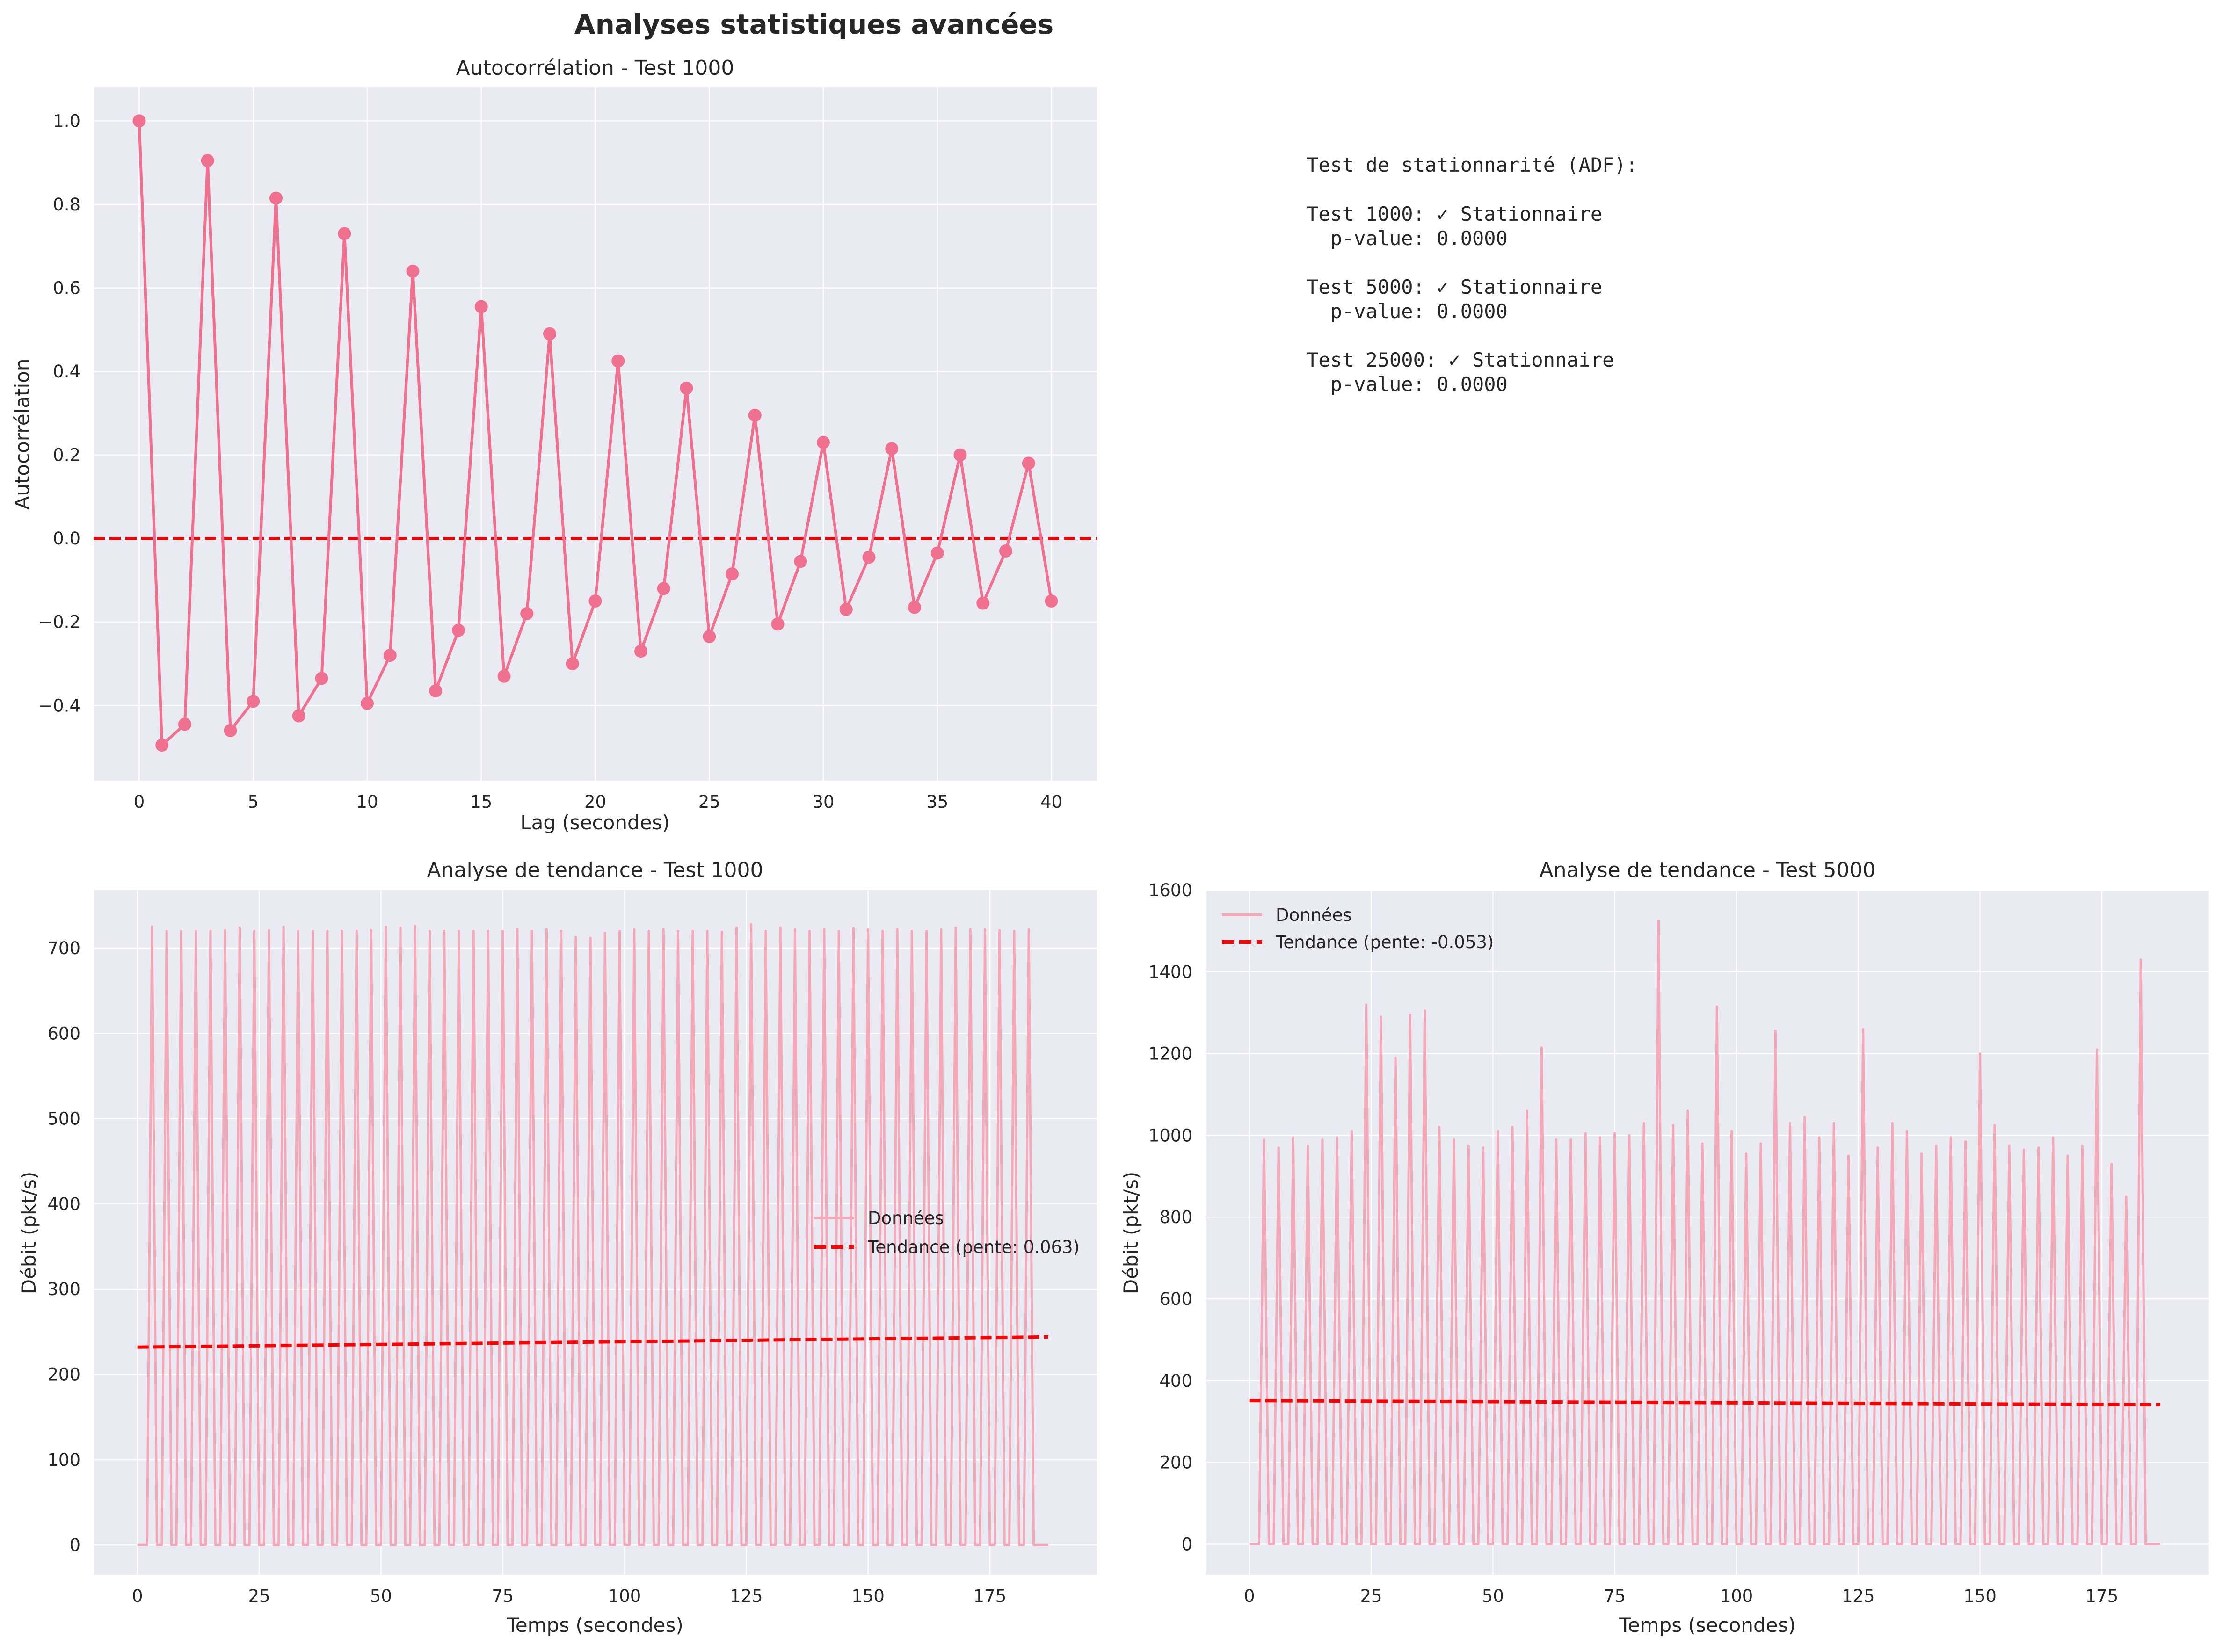 Image resolution: width=2223 pixels, height=1652 pixels. What do you see at coordinates (66, 288) in the screenshot?
I see `y-tick-label: 0.6` at bounding box center [66, 288].